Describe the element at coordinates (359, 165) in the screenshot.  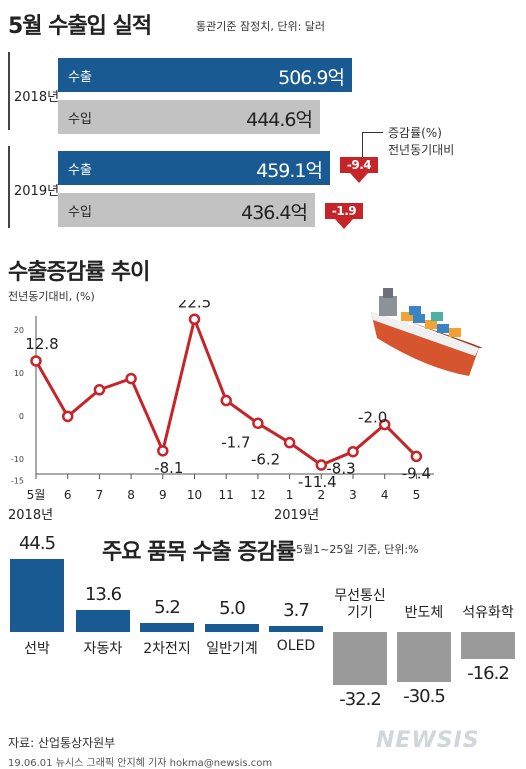
I see `badge-export-value: -9.4` at that location.